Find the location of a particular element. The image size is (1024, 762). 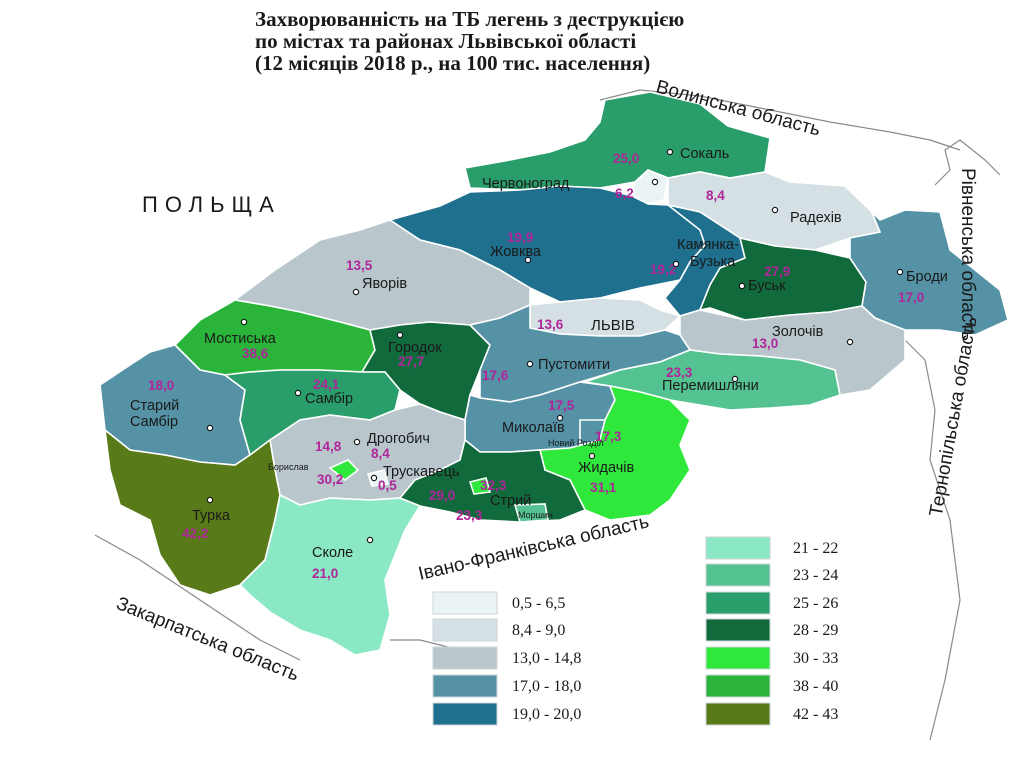

map-title-line-2: по містах та районах Львівської області is located at coordinates (445, 41).